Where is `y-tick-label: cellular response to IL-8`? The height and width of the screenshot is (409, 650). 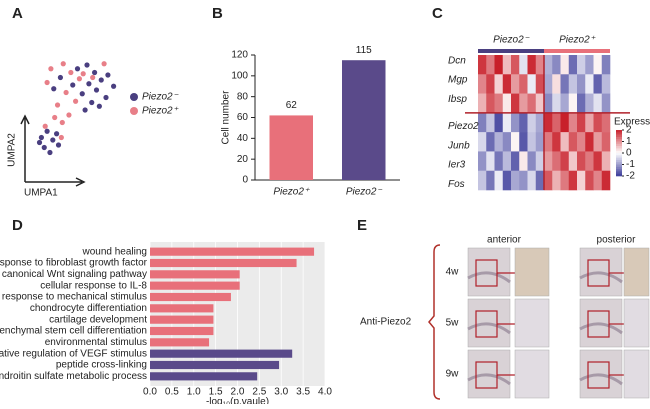
y-tick-label: cellular response to IL-8 is located at coordinates (93, 285).